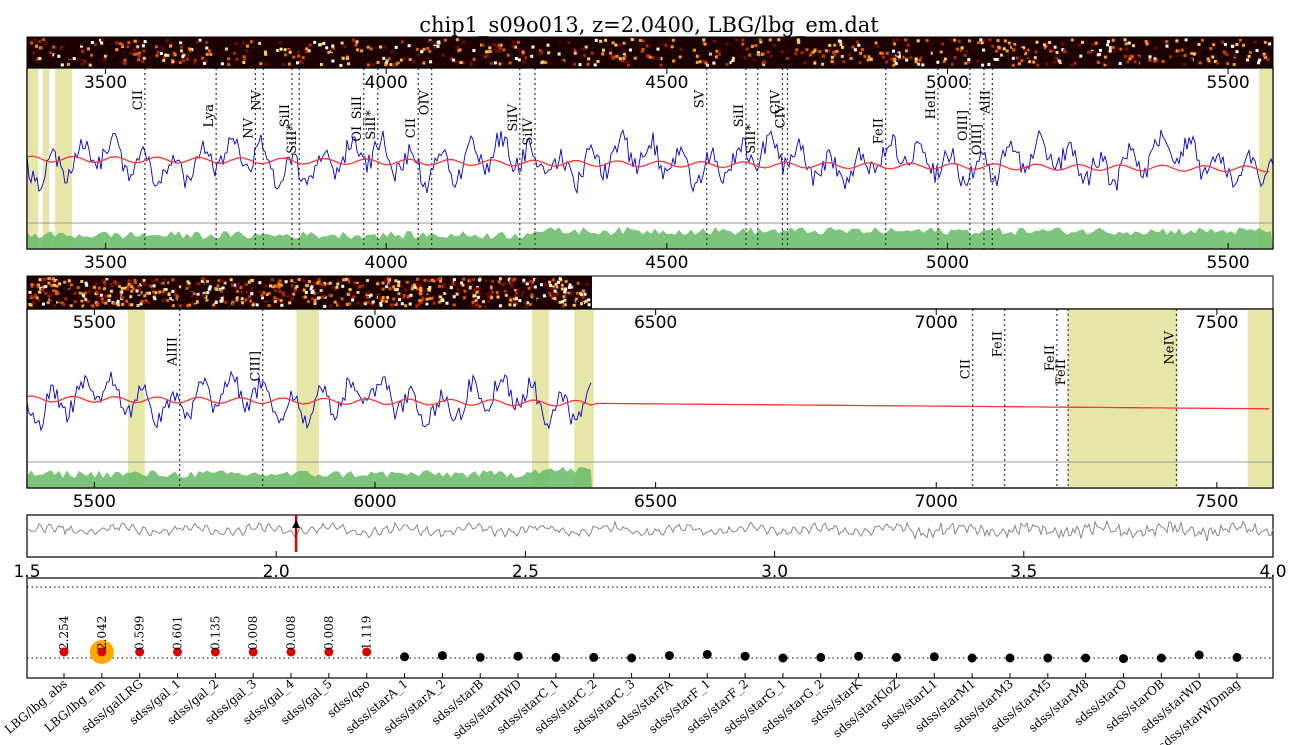 The image size is (1298, 745). I want to click on axis-tick-label-top: 7500, so click(1216, 323).